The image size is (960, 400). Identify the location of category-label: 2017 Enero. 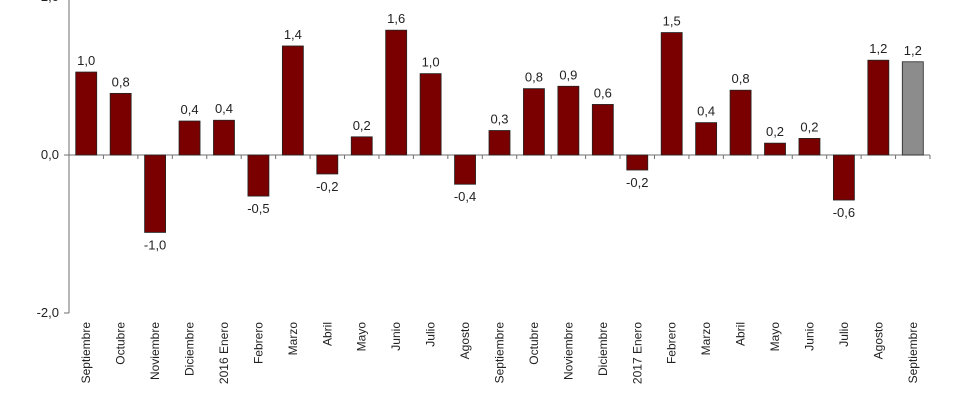
(637, 353).